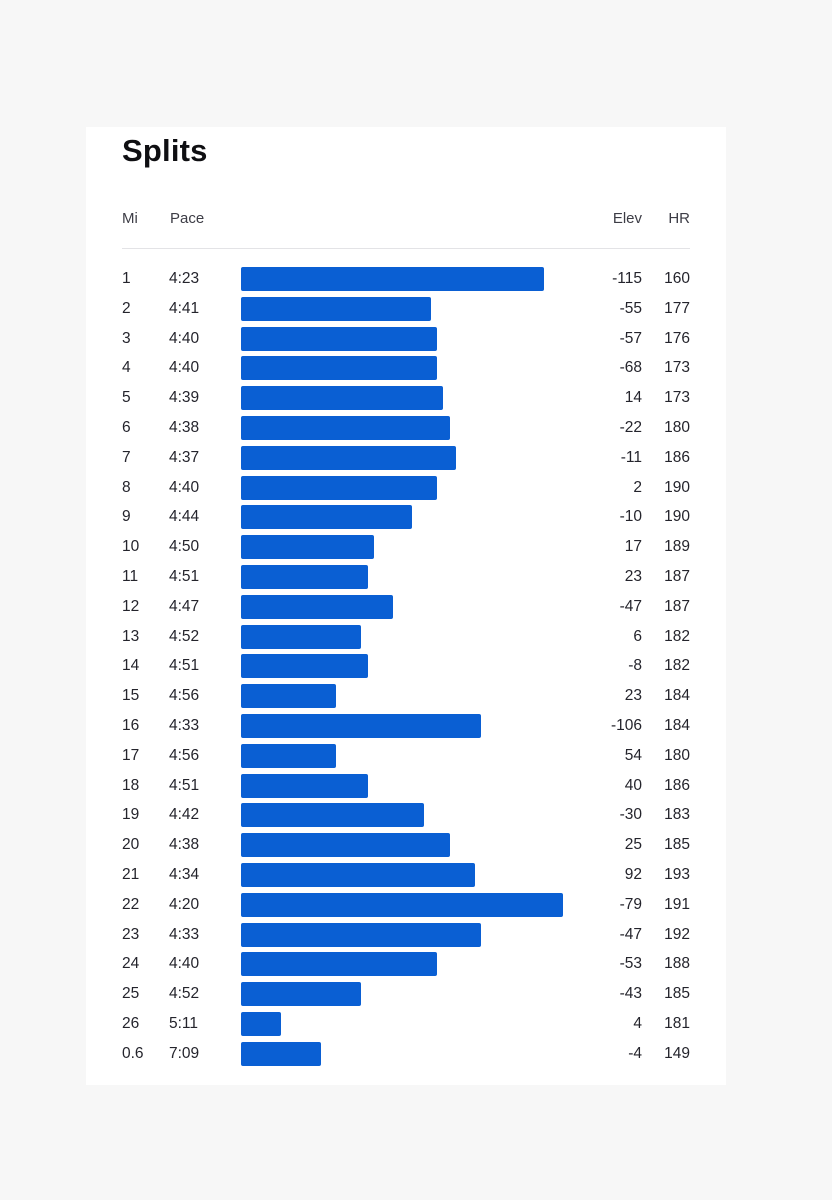 The height and width of the screenshot is (1200, 832). I want to click on split-heart-rate: 183, so click(677, 815).